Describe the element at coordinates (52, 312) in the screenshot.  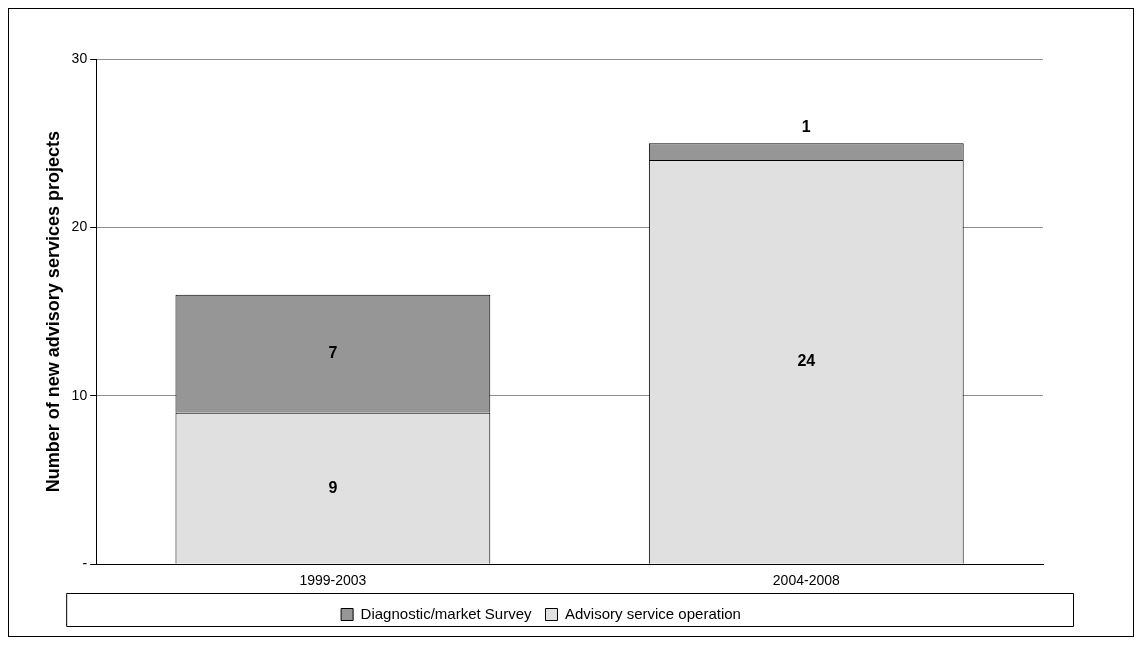
I see `y-axis-title: Number of new advisory services projects` at that location.